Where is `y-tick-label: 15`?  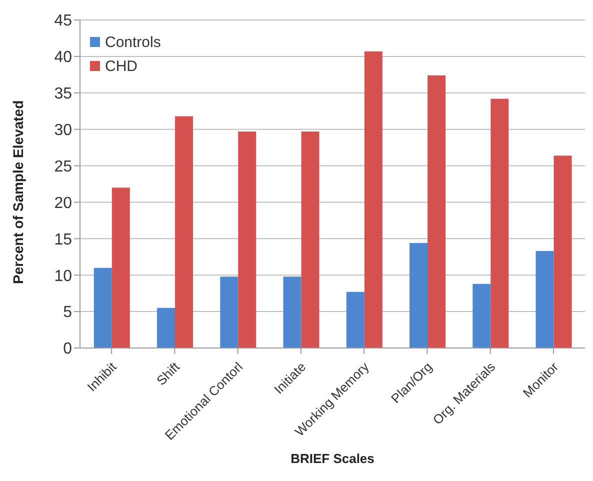
y-tick-label: 15 is located at coordinates (63, 239).